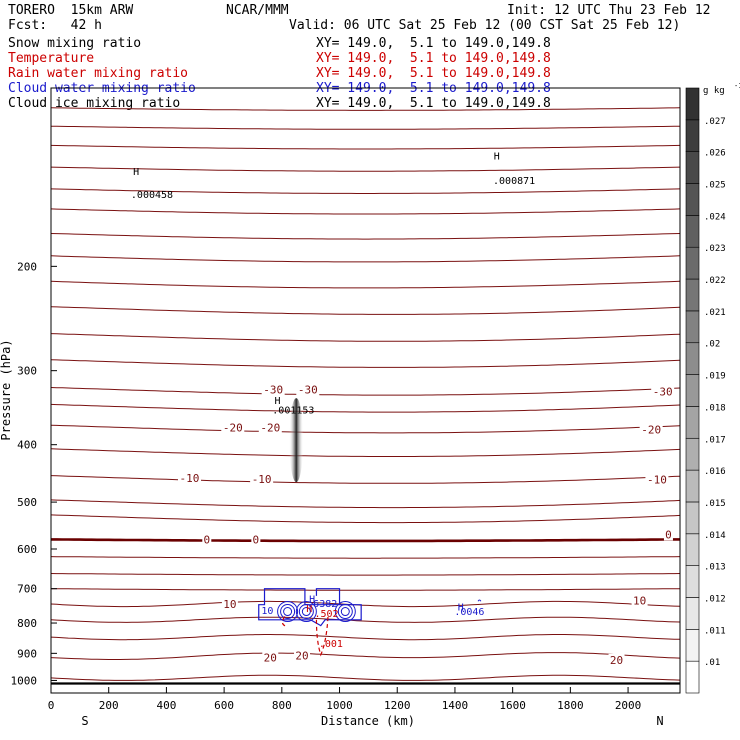 This screenshot has width=740, height=740. Describe the element at coordinates (715, 599) in the screenshot. I see `colorbar-label: .012` at that location.